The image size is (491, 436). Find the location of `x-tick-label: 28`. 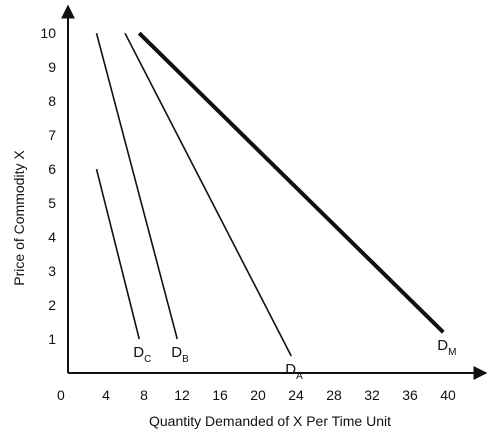

x-tick-label: 28 is located at coordinates (334, 395).